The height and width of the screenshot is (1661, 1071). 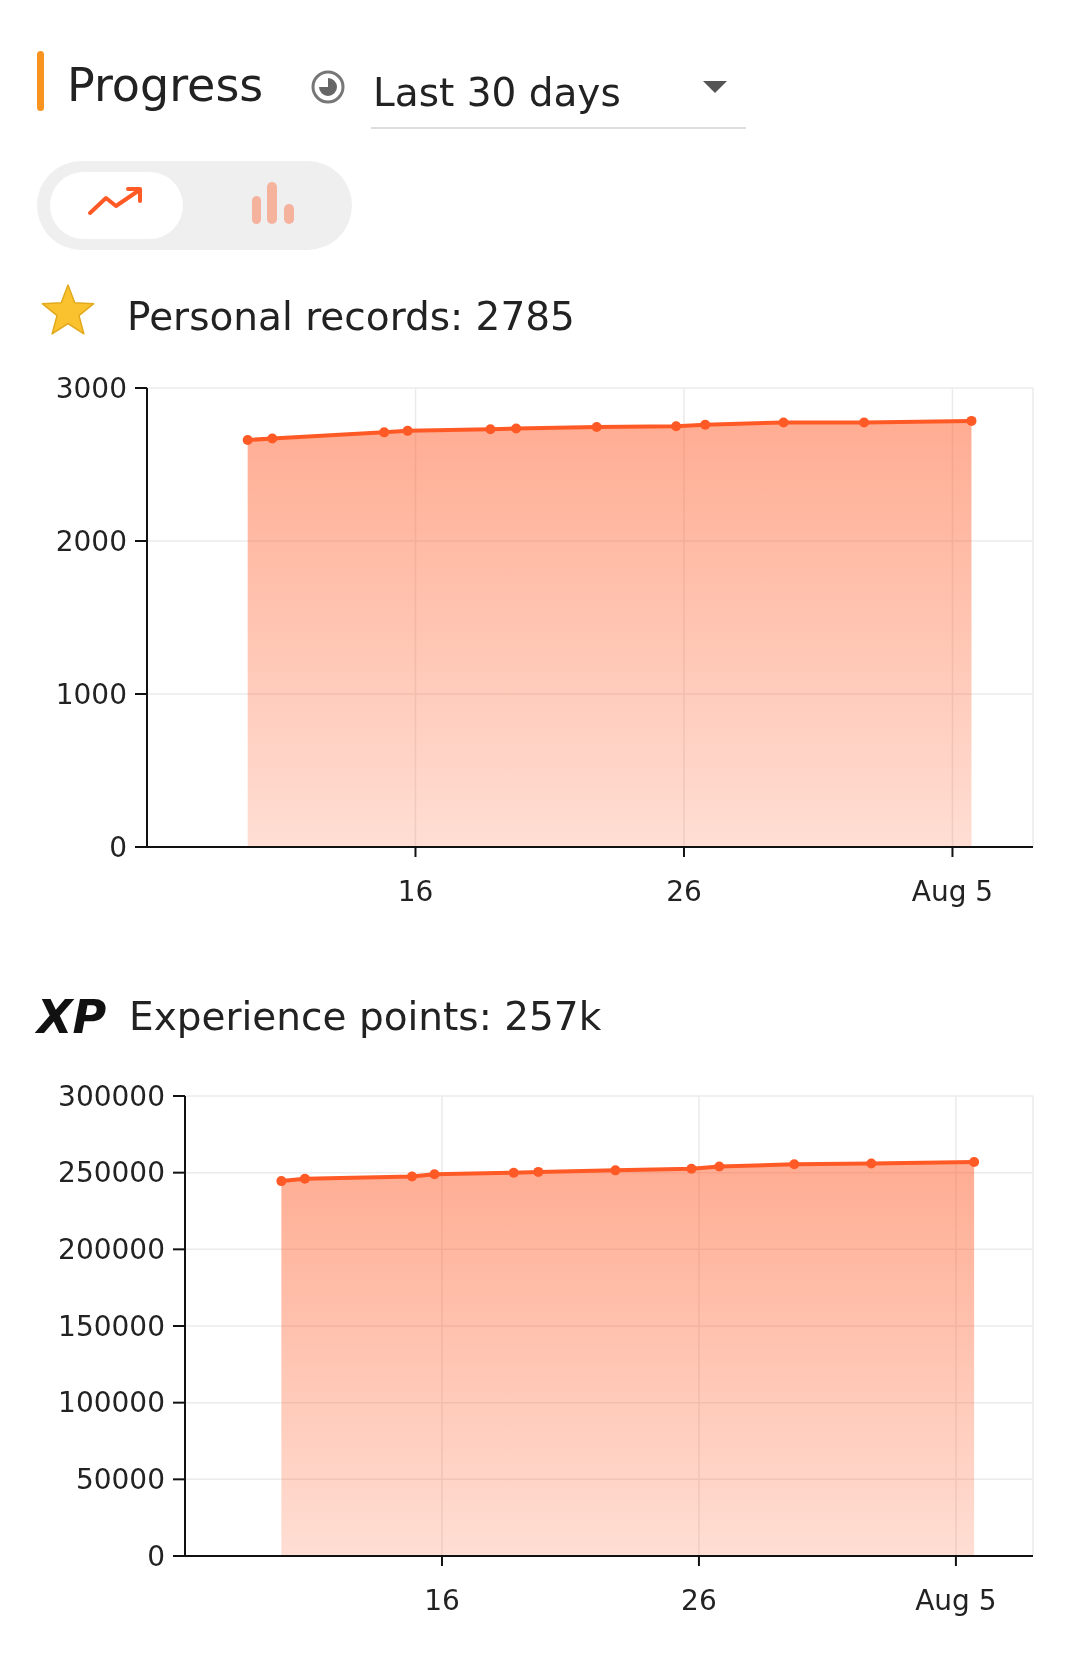 What do you see at coordinates (497, 92) in the screenshot?
I see `text: Last 30 days` at bounding box center [497, 92].